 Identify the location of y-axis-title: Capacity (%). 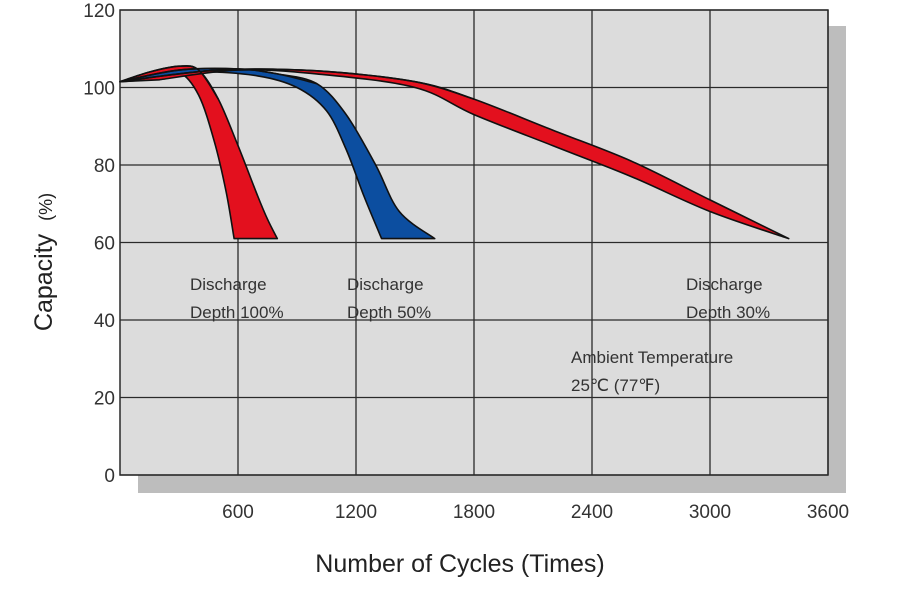
(44, 262).